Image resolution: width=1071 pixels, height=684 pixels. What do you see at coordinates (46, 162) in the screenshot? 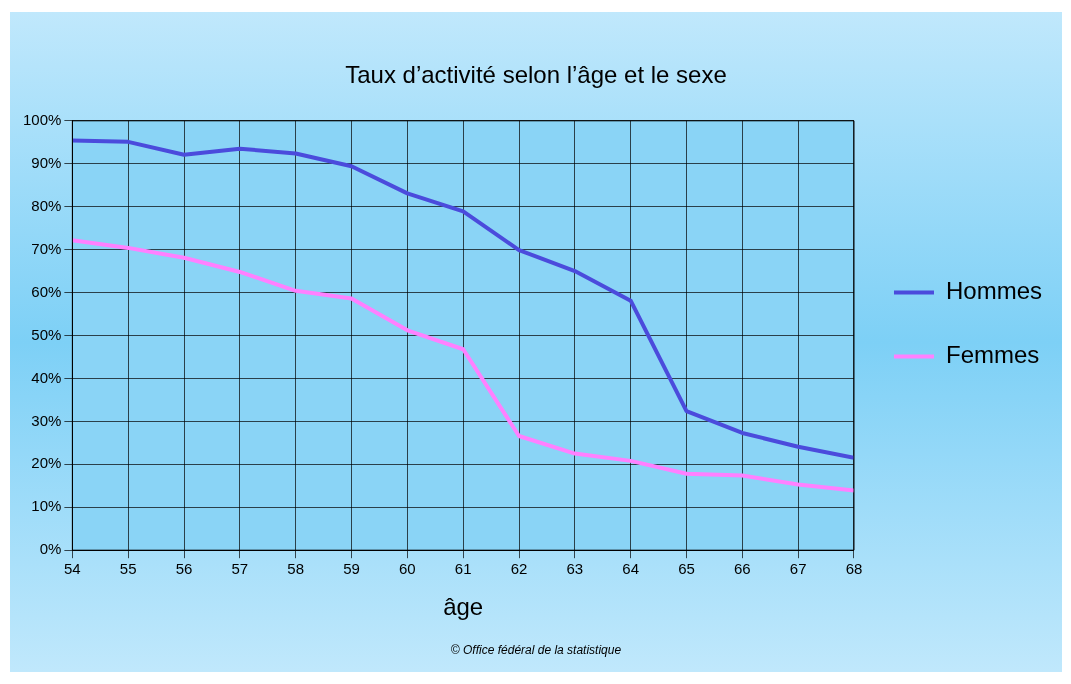
I see `y-tick-label: 90%` at bounding box center [46, 162].